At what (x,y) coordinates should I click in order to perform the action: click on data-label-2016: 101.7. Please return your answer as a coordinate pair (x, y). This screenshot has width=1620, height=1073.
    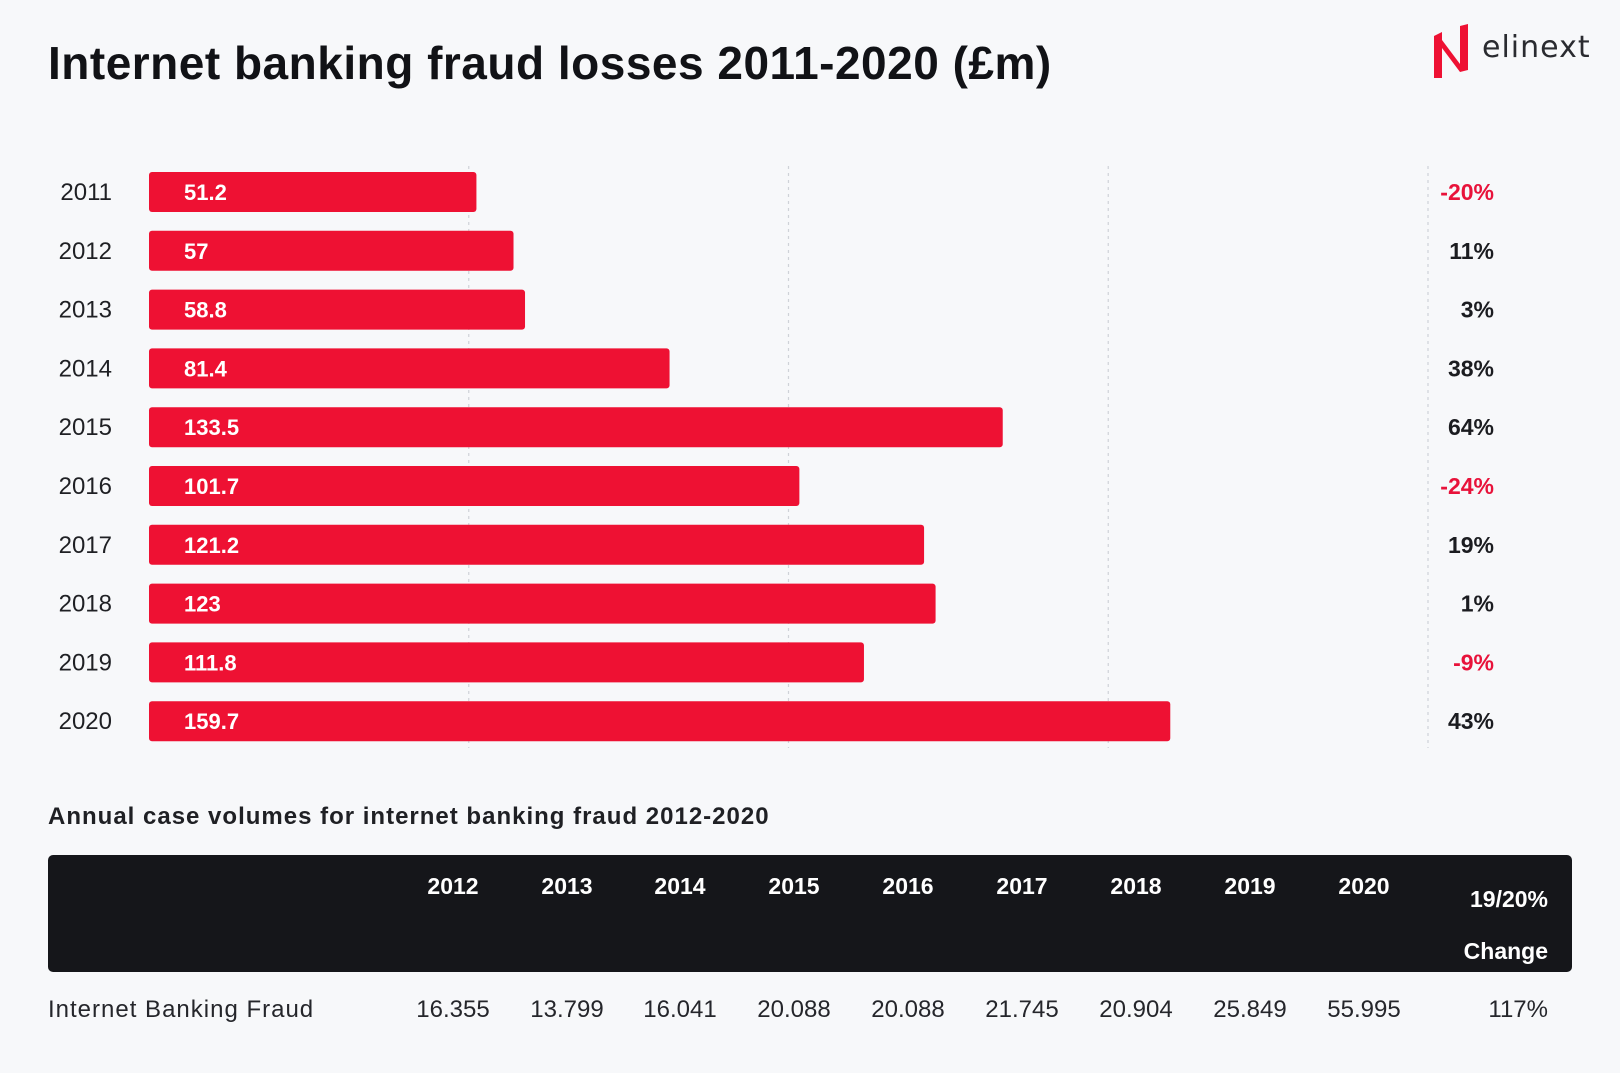
    Looking at the image, I should click on (211, 486).